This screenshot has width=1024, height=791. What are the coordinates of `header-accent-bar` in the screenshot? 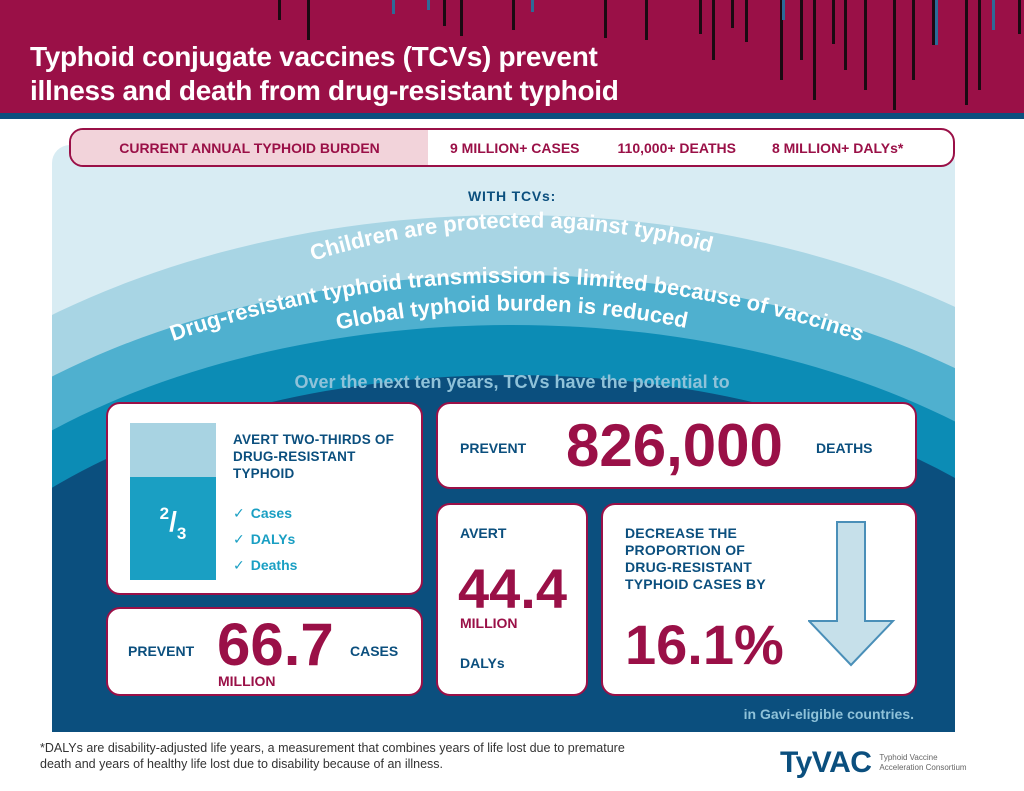 It's located at (512, 116).